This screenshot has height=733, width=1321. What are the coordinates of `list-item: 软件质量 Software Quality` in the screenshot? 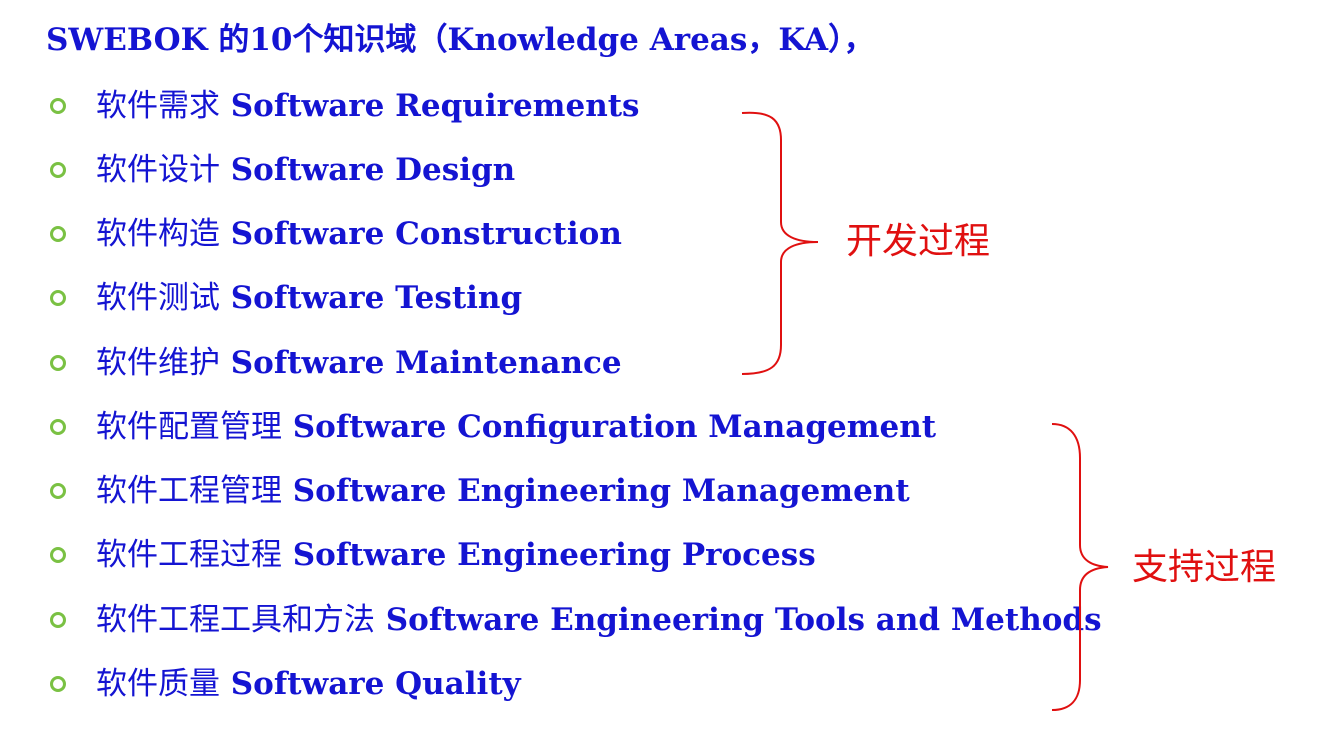 It's located at (285, 684).